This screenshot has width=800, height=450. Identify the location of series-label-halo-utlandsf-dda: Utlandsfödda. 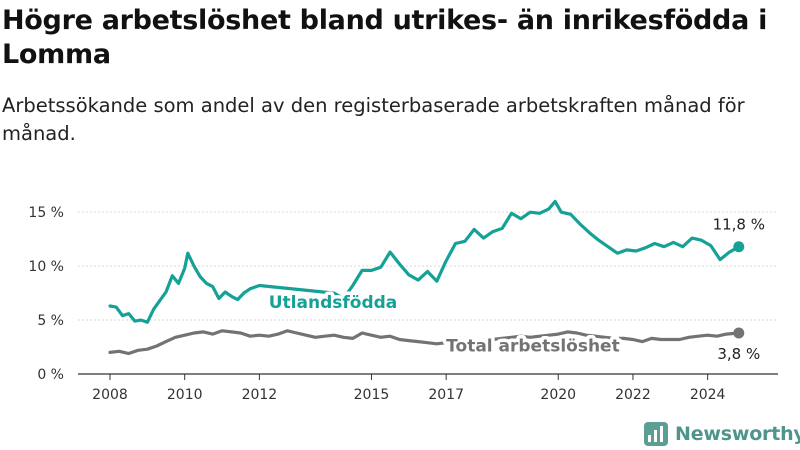
(333, 303).